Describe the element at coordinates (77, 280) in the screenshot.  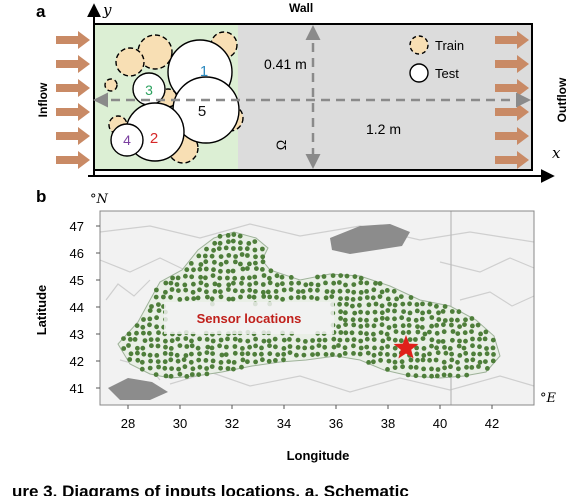
I see `y-tick-label: 45` at that location.